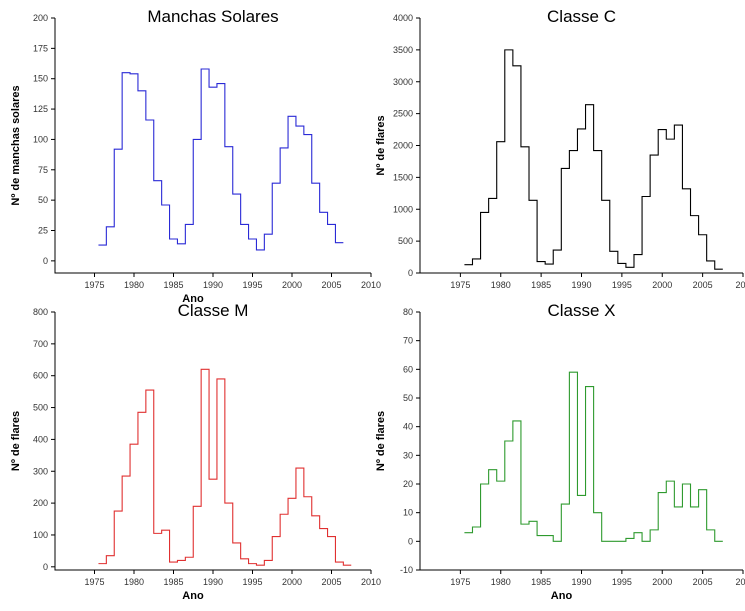  Describe the element at coordinates (40, 312) in the screenshot. I see `y-tick-label: 800` at that location.